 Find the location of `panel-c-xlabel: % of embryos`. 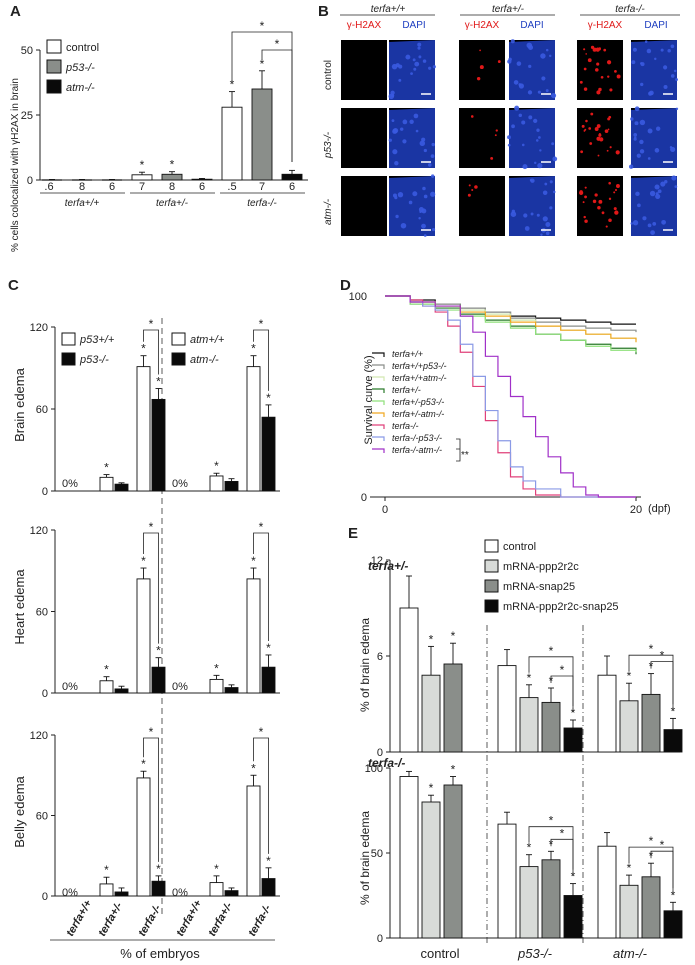

panel-c-xlabel: % of embryos is located at coordinates (160, 953).